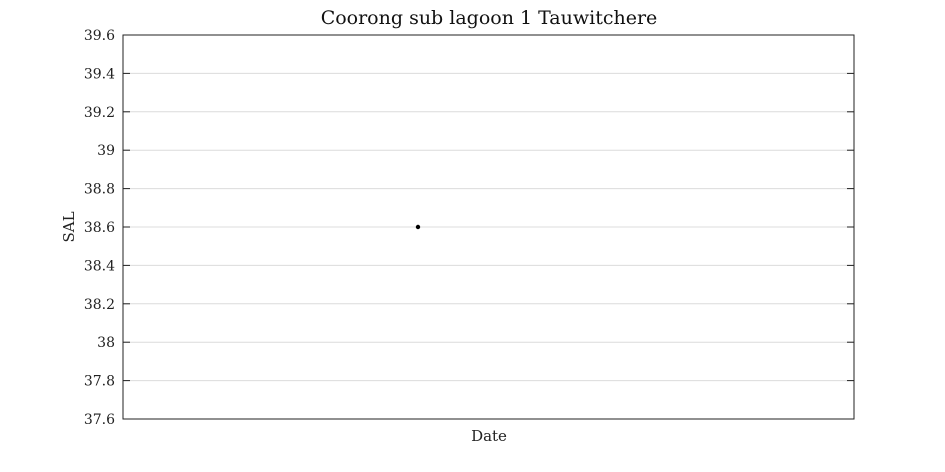 The image size is (945, 472). I want to click on y-tick-label: 39.6, so click(99, 36).